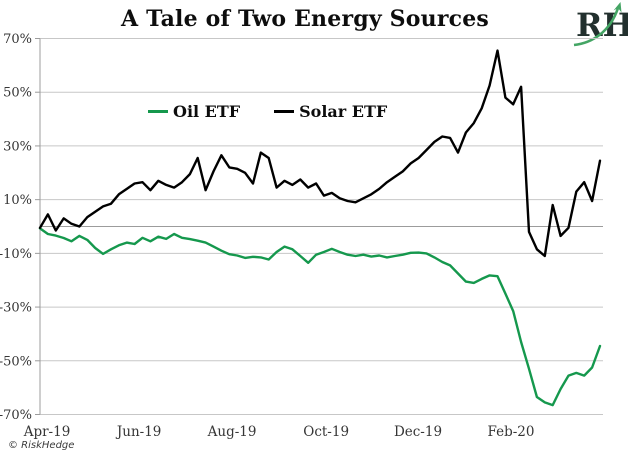 This screenshot has width=630, height=461. Describe the element at coordinates (17, 200) in the screenshot. I see `y-tick-label: 10%` at that location.